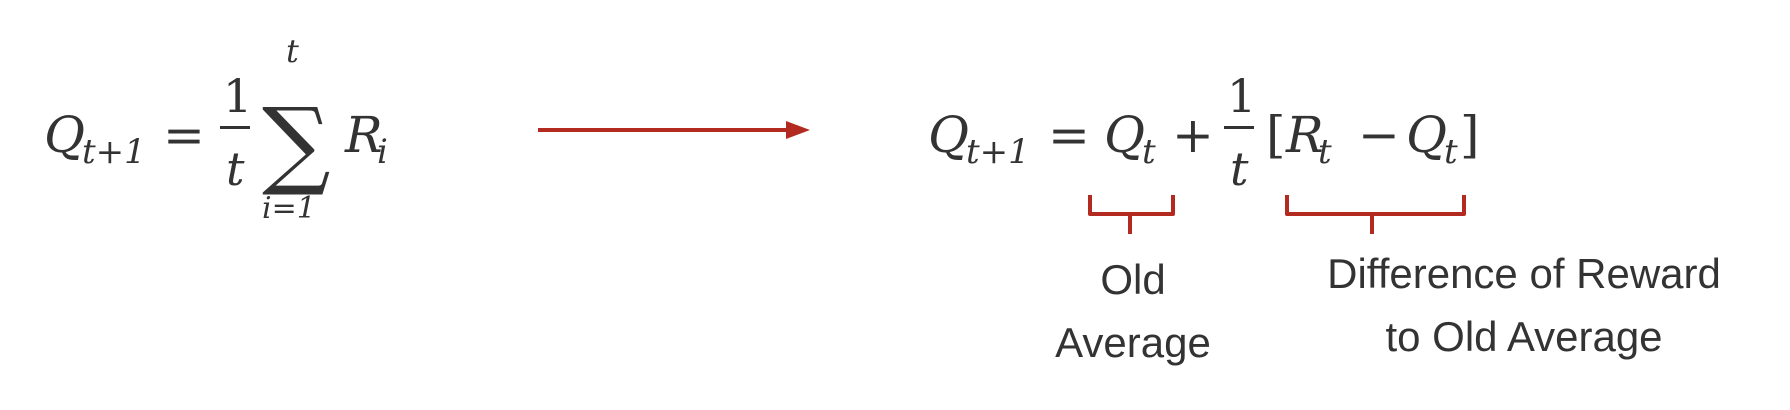 The height and width of the screenshot is (410, 1790). Describe the element at coordinates (114, 152) in the screenshot. I see `left-lhs-subscript: t+1` at that location.